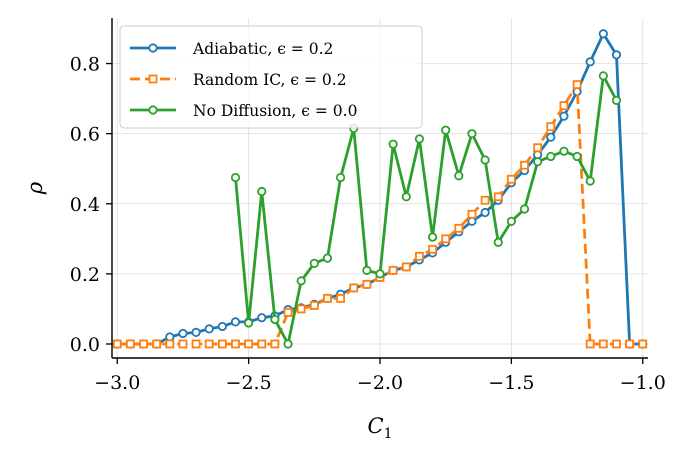  I want to click on y-axis-label: ρ, so click(35, 188).